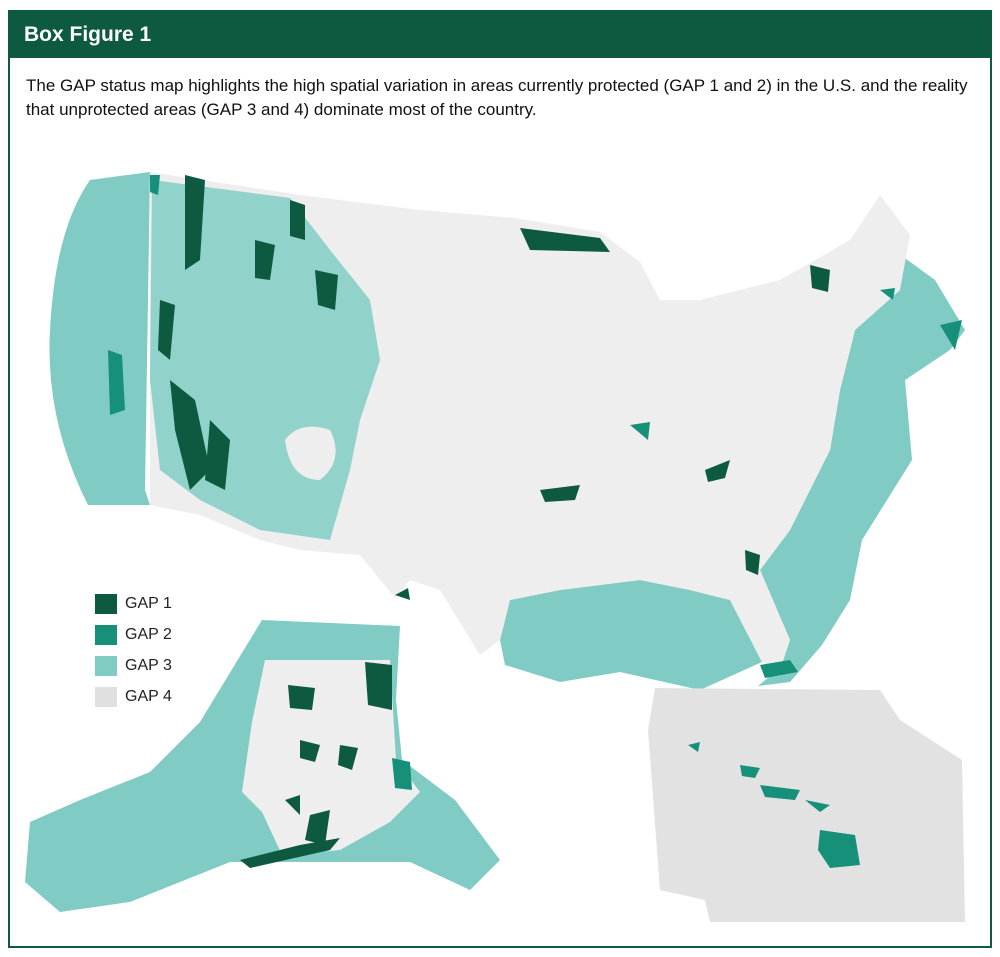 This screenshot has width=1000, height=957. I want to click on hawaii-inset, so click(806, 805).